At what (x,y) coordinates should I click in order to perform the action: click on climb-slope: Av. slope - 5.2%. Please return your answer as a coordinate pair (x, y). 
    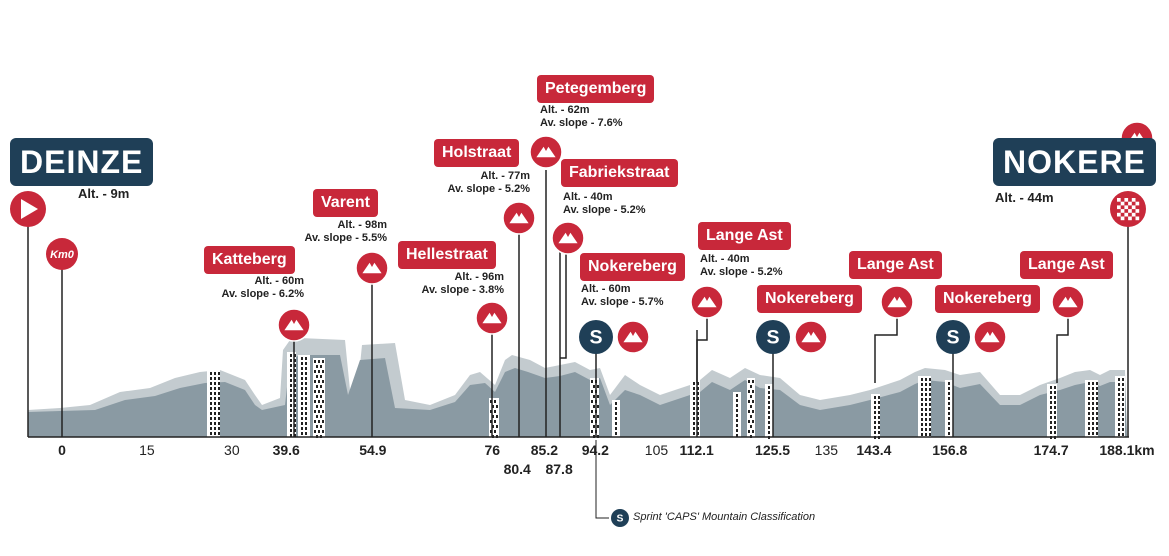
    Looking at the image, I should click on (604, 210).